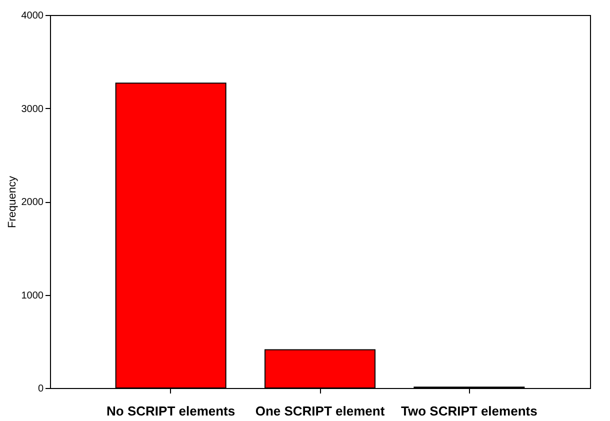 The image size is (610, 421). Describe the element at coordinates (32, 296) in the screenshot. I see `y-tick-label: 1000` at that location.